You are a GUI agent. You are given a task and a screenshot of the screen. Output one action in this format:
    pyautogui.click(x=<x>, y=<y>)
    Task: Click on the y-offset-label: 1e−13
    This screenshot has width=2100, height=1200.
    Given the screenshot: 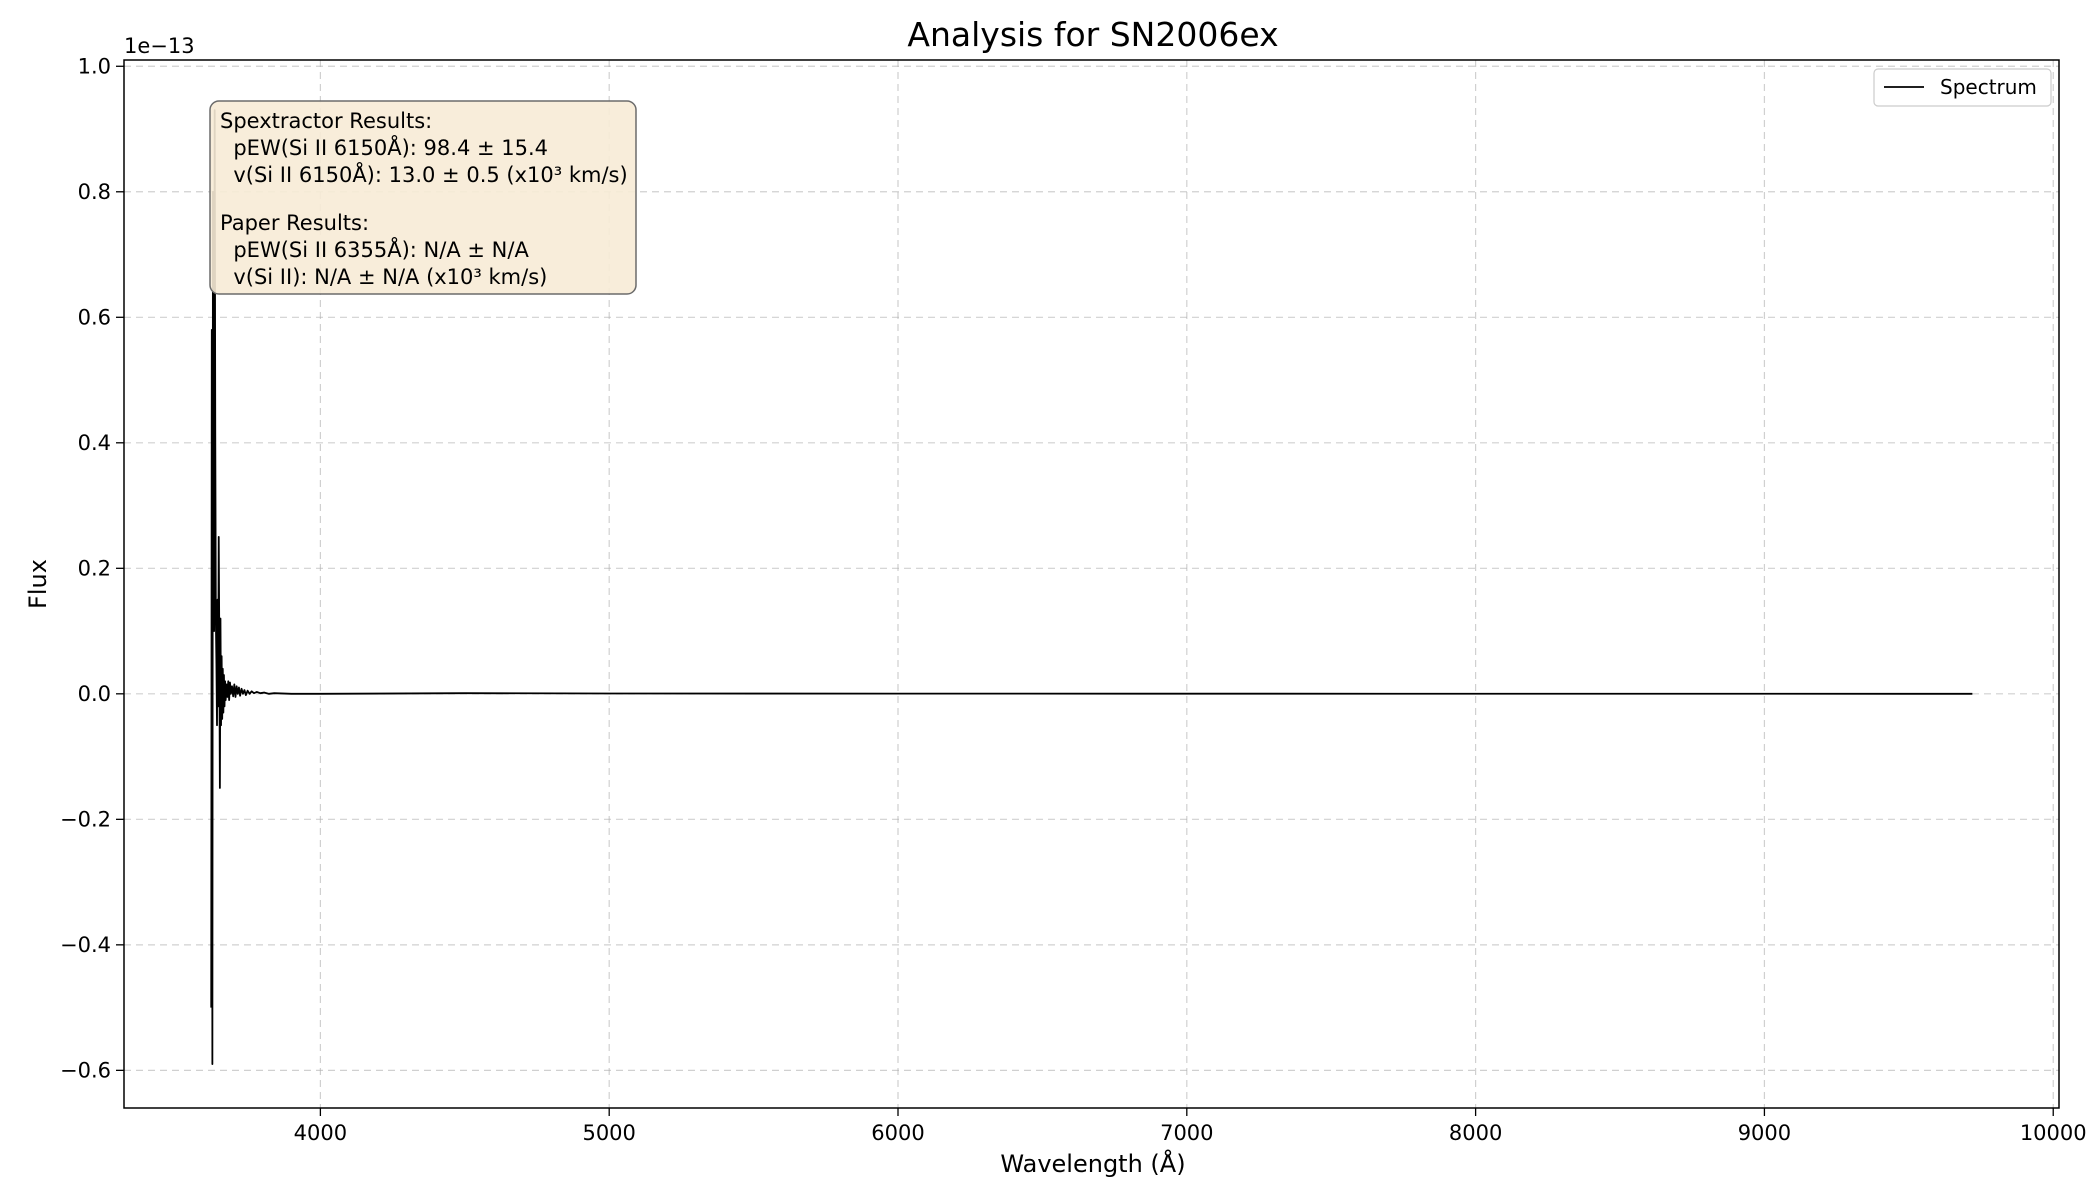 What is the action you would take?
    pyautogui.click(x=159, y=46)
    